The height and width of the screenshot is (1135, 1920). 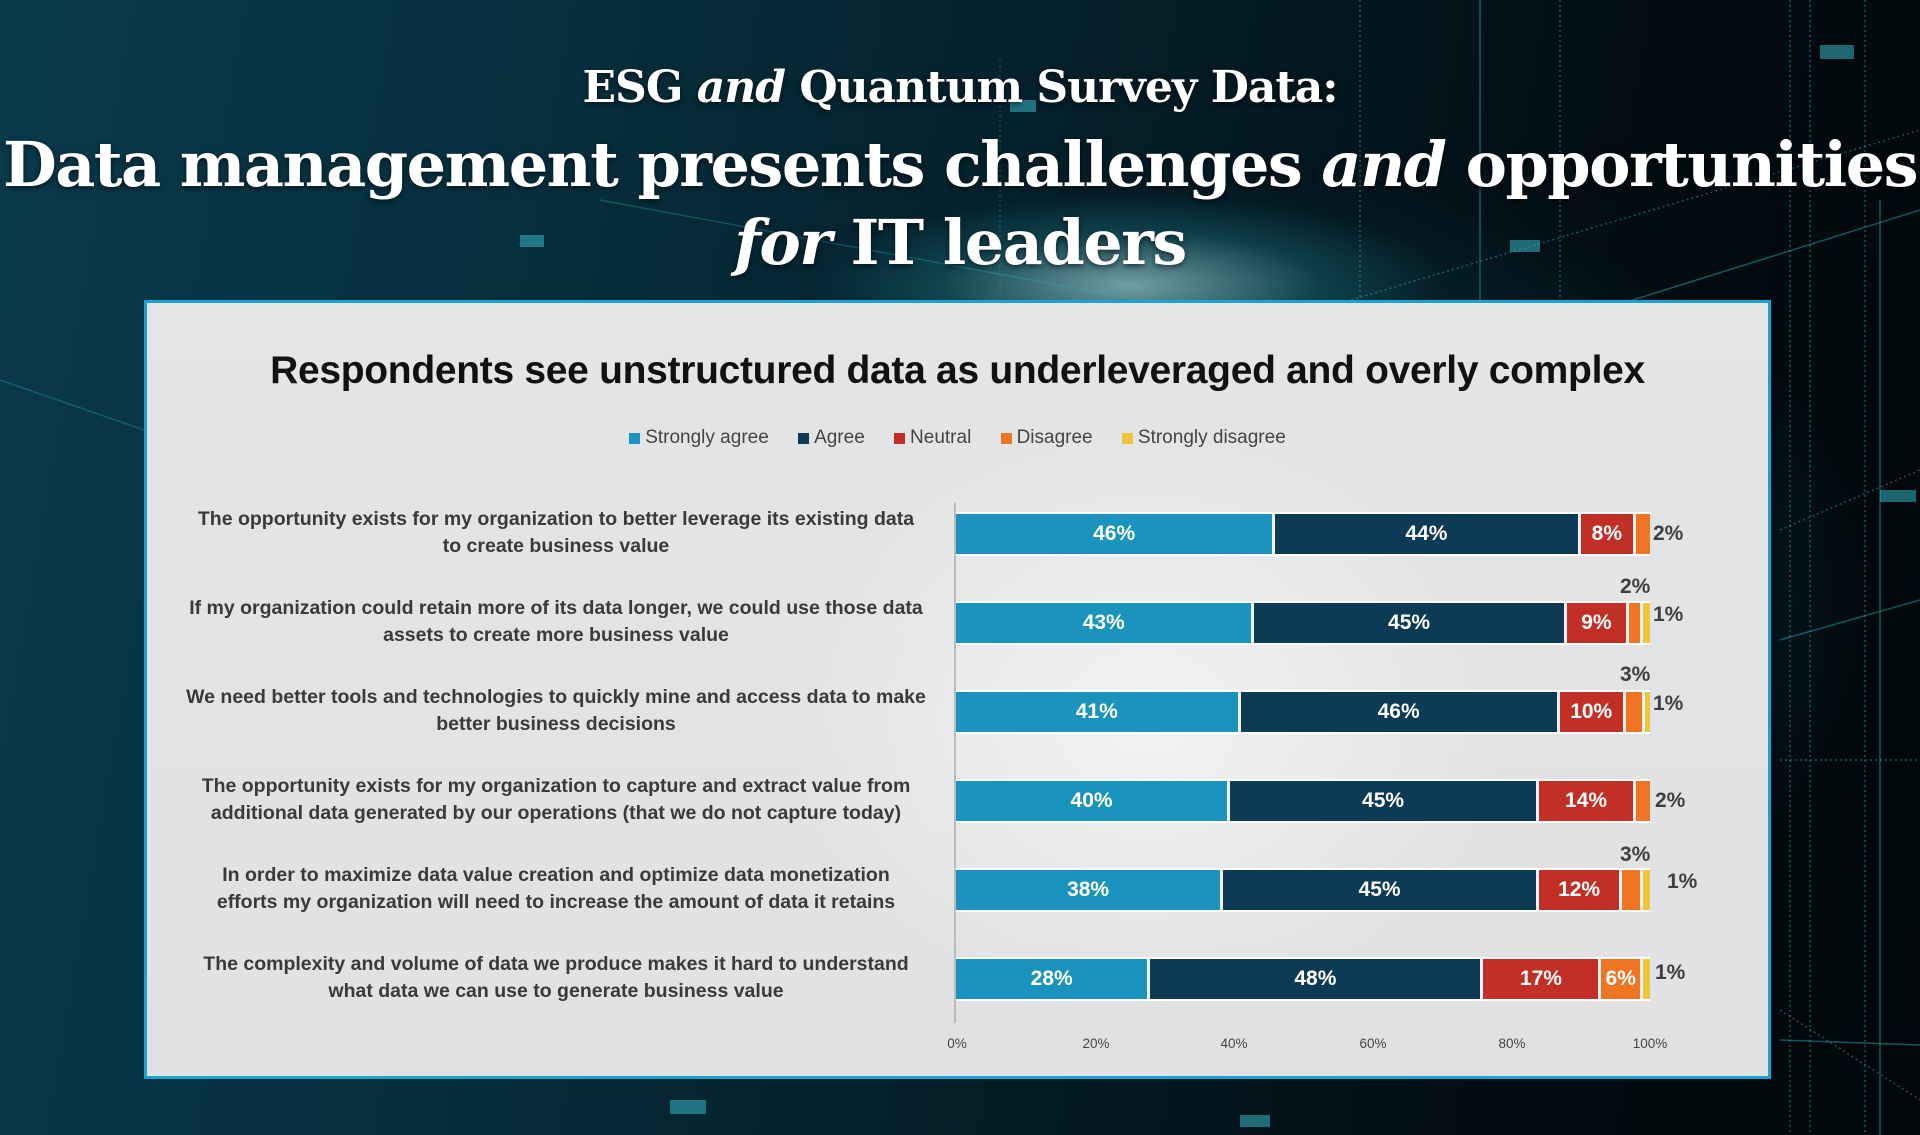 What do you see at coordinates (1098, 712) in the screenshot?
I see `bar-segment-strongly-agree: 41%` at bounding box center [1098, 712].